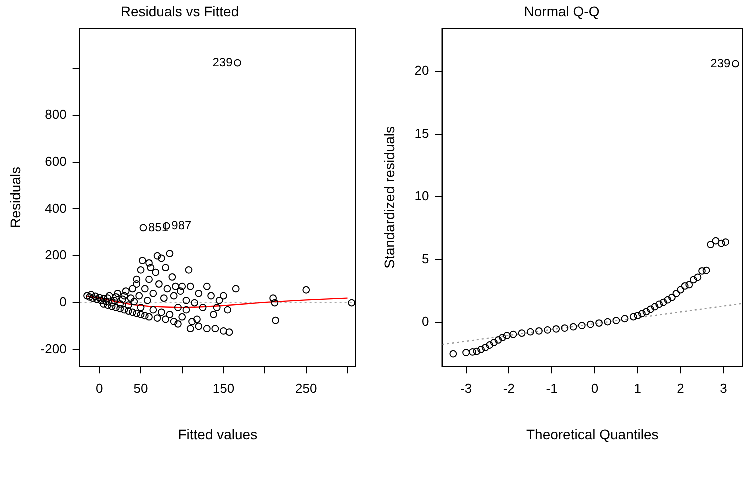 This screenshot has width=748, height=478. What do you see at coordinates (180, 11) in the screenshot?
I see `chart-title: Residuals vs Fitted` at bounding box center [180, 11].